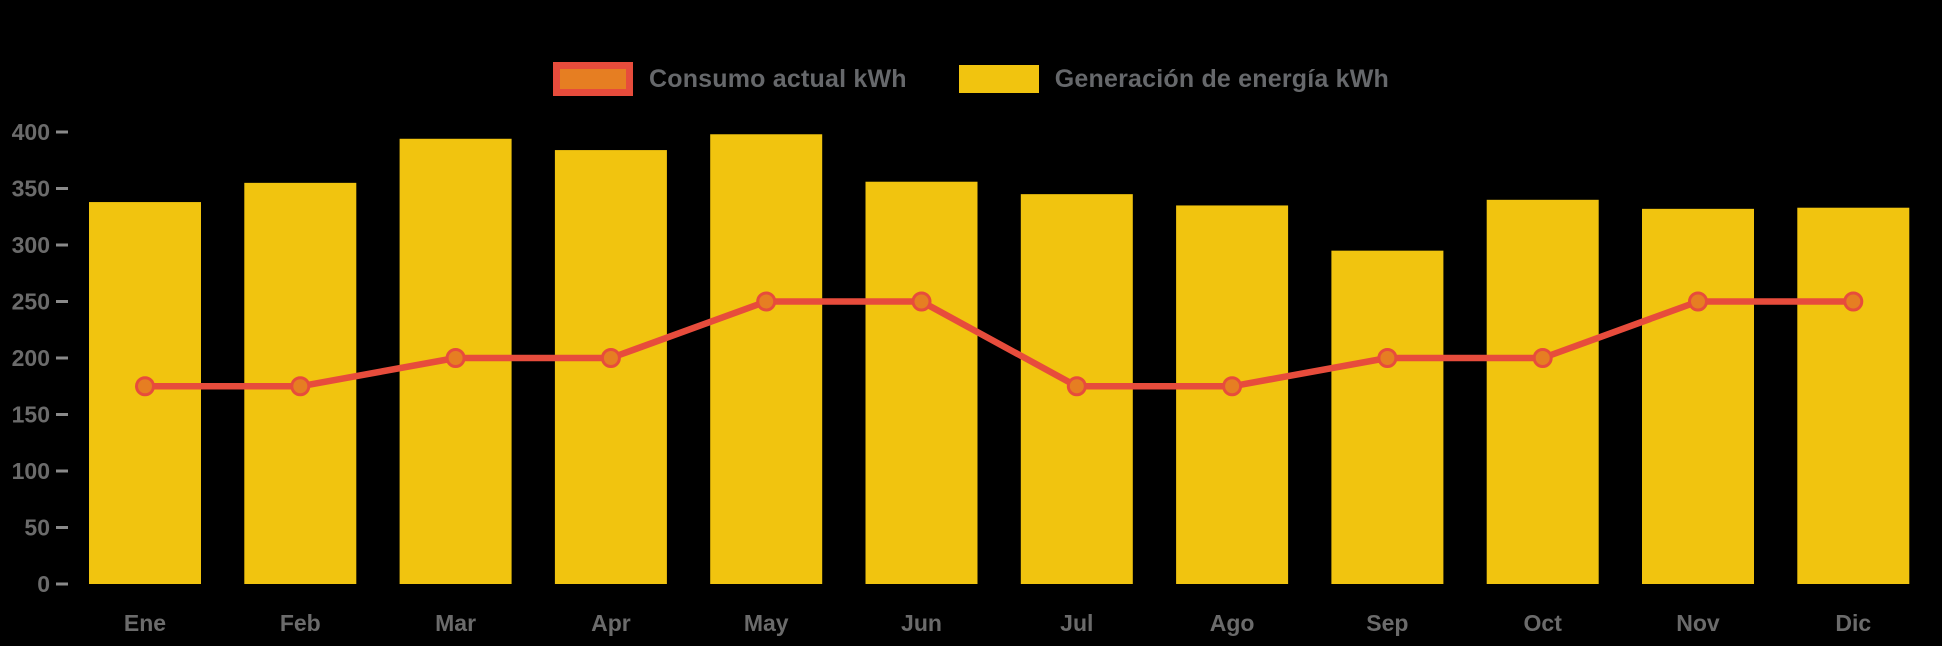 This screenshot has height=646, width=1942. Describe the element at coordinates (921, 623) in the screenshot. I see `x-axis-label-jun: Jun` at that location.